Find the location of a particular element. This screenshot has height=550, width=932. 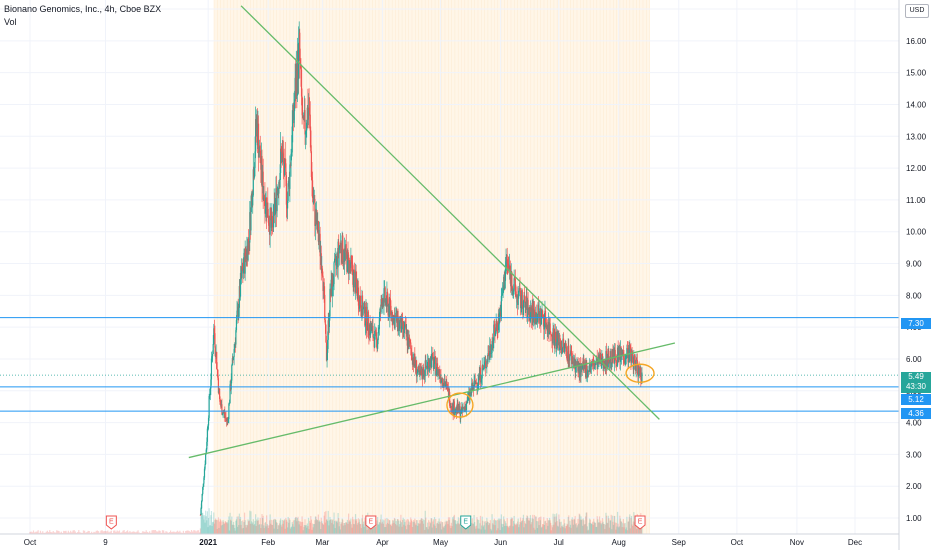

x-tick-label: Oct is located at coordinates (30, 542).